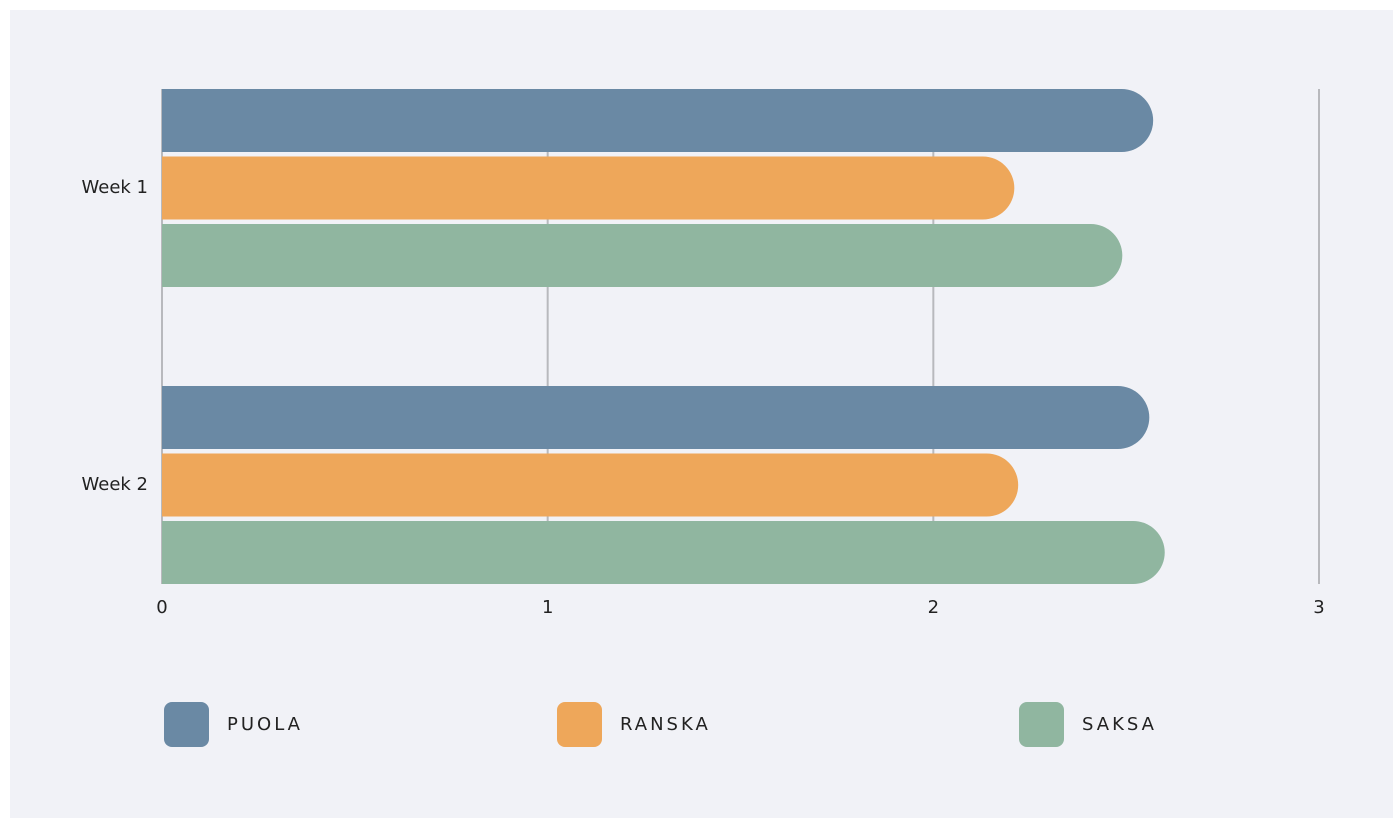 The image size is (1393, 818). Describe the element at coordinates (665, 724) in the screenshot. I see `legend-label: RANSKA` at that location.